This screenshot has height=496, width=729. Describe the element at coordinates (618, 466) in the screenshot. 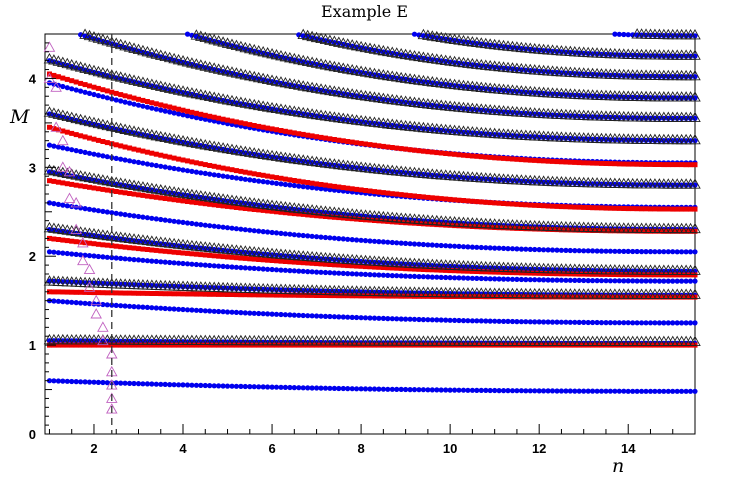

I see `x-axis-label: n` at that location.